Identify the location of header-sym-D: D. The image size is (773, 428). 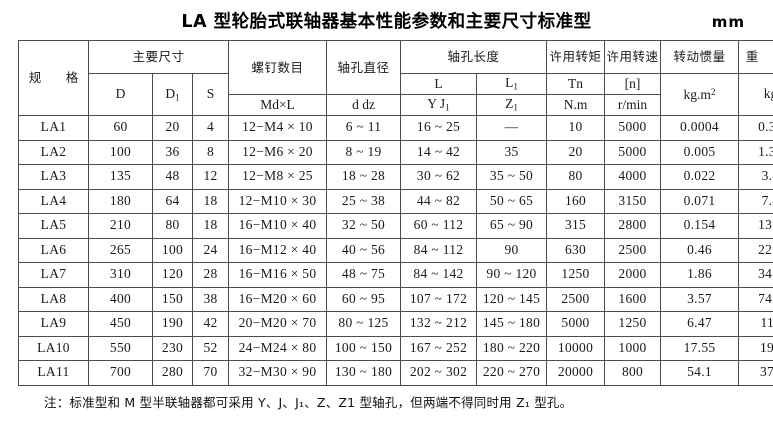
(120, 94).